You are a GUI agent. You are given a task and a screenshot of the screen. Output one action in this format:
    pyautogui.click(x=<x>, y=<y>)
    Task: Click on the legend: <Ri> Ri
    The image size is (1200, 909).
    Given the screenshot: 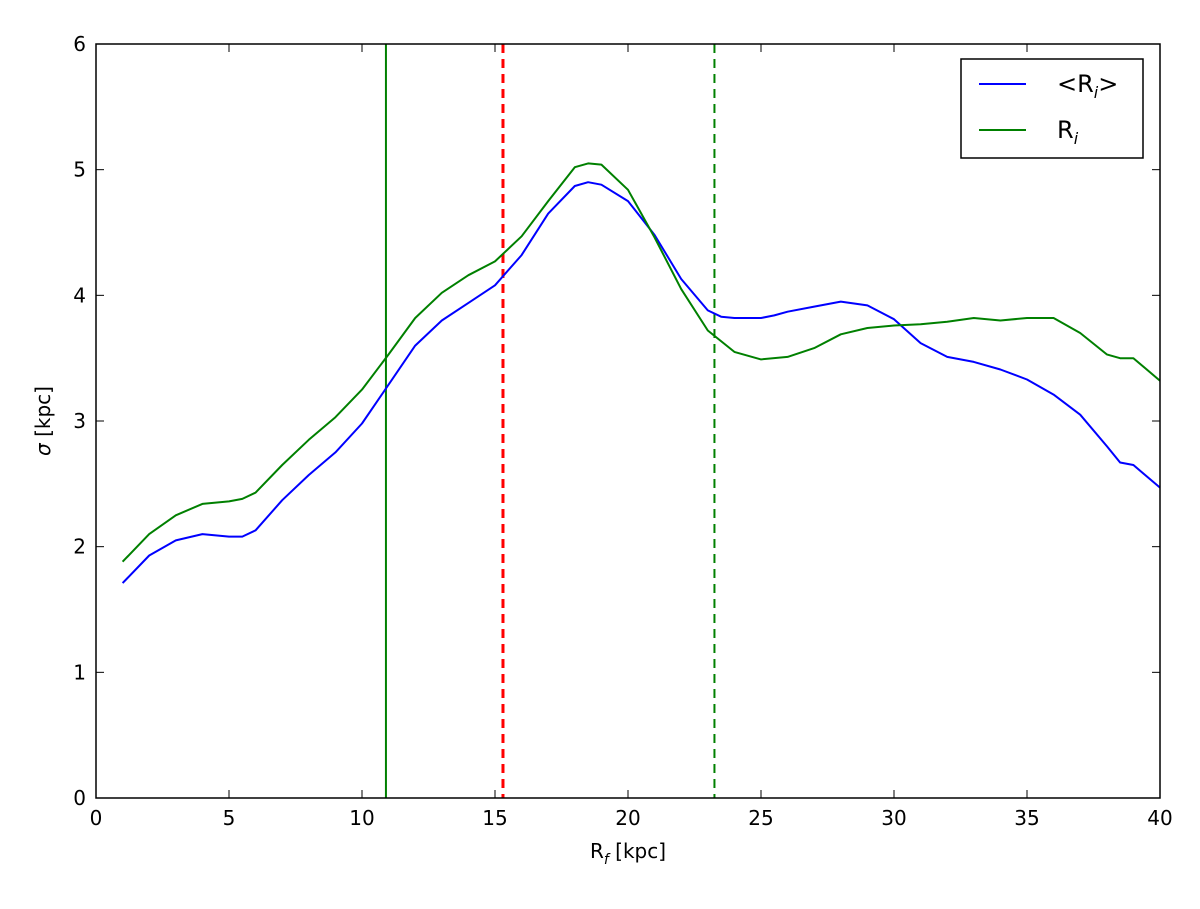 What is the action you would take?
    pyautogui.click(x=1052, y=108)
    